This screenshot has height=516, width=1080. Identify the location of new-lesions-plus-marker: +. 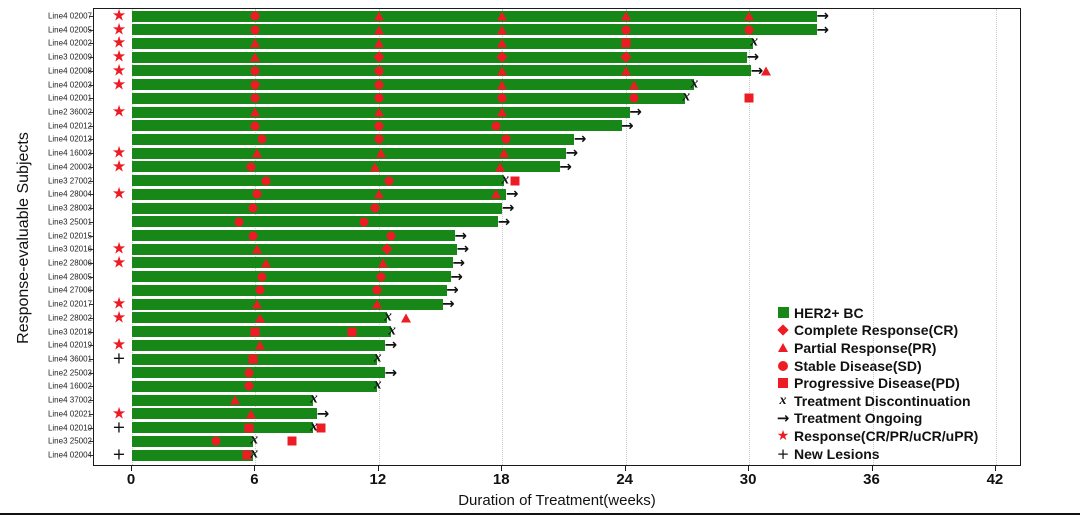
(119, 454).